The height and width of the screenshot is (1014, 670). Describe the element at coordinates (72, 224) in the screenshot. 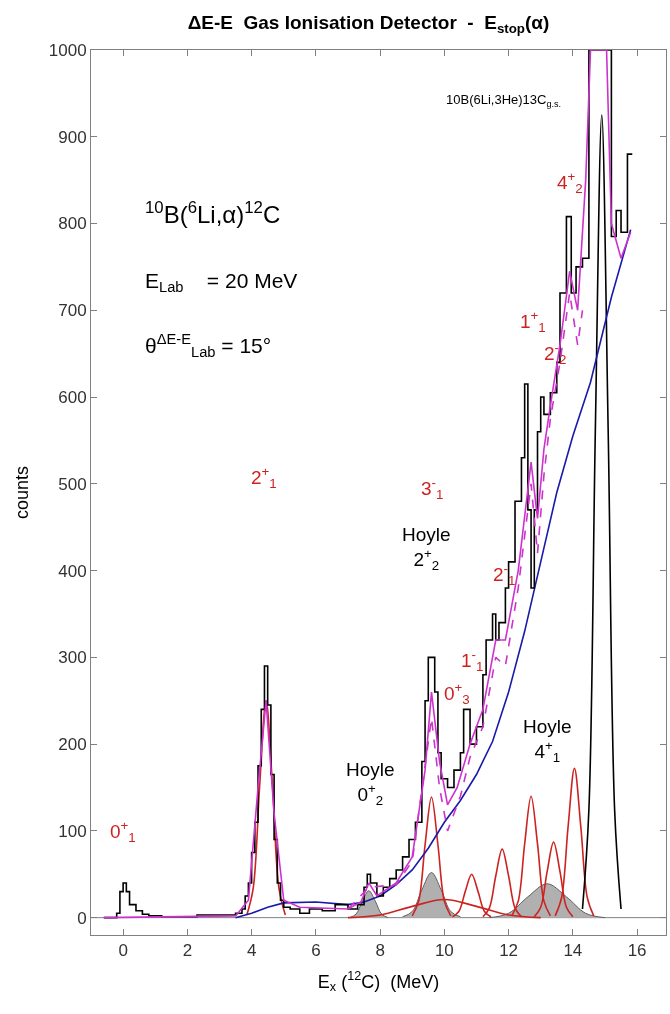

I see `y-tick-label: 800` at that location.